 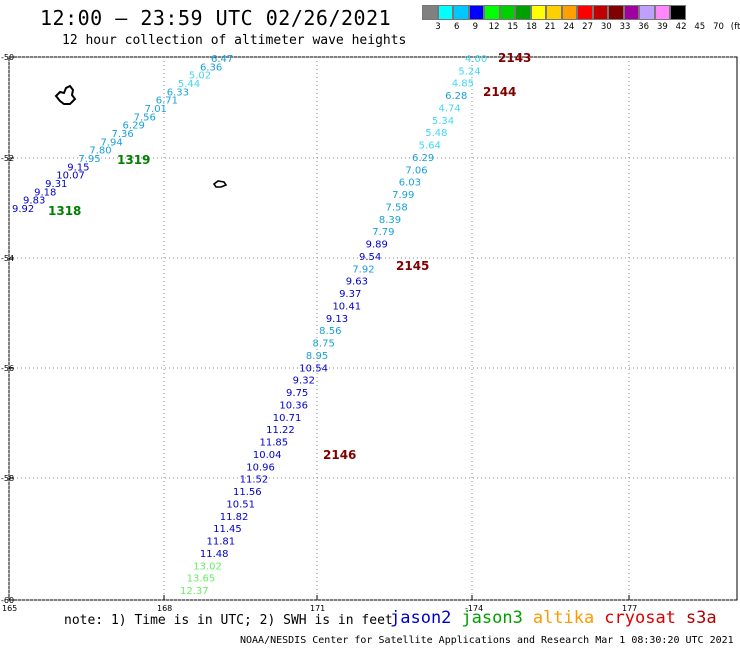 What do you see at coordinates (133, 160) in the screenshot?
I see `pass-label: 1319` at bounding box center [133, 160].